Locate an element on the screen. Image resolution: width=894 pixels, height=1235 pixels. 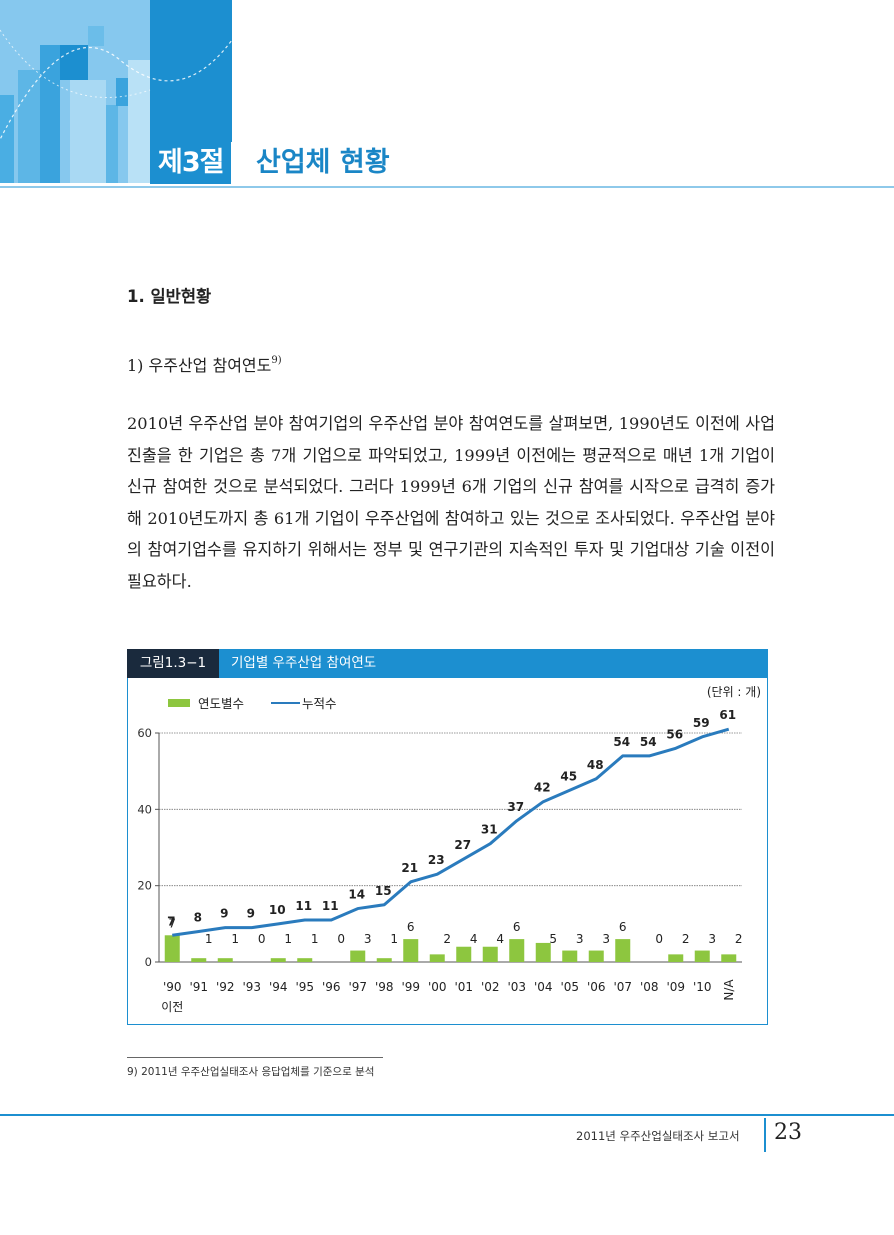
line-value-label: 61 is located at coordinates (727, 715).